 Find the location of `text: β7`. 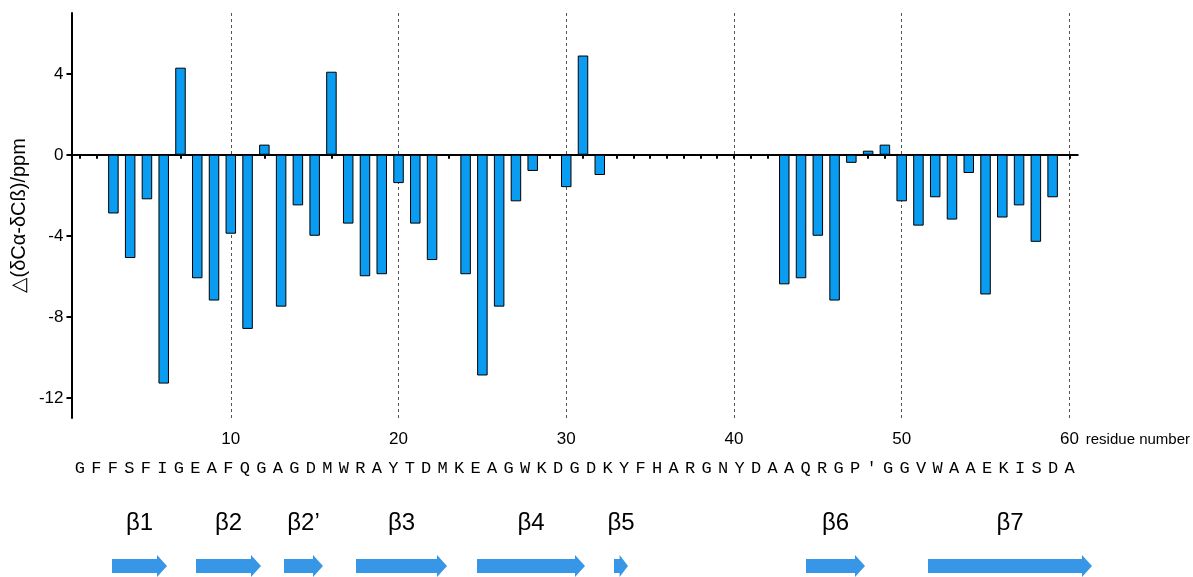

text: β7 is located at coordinates (1010, 522).